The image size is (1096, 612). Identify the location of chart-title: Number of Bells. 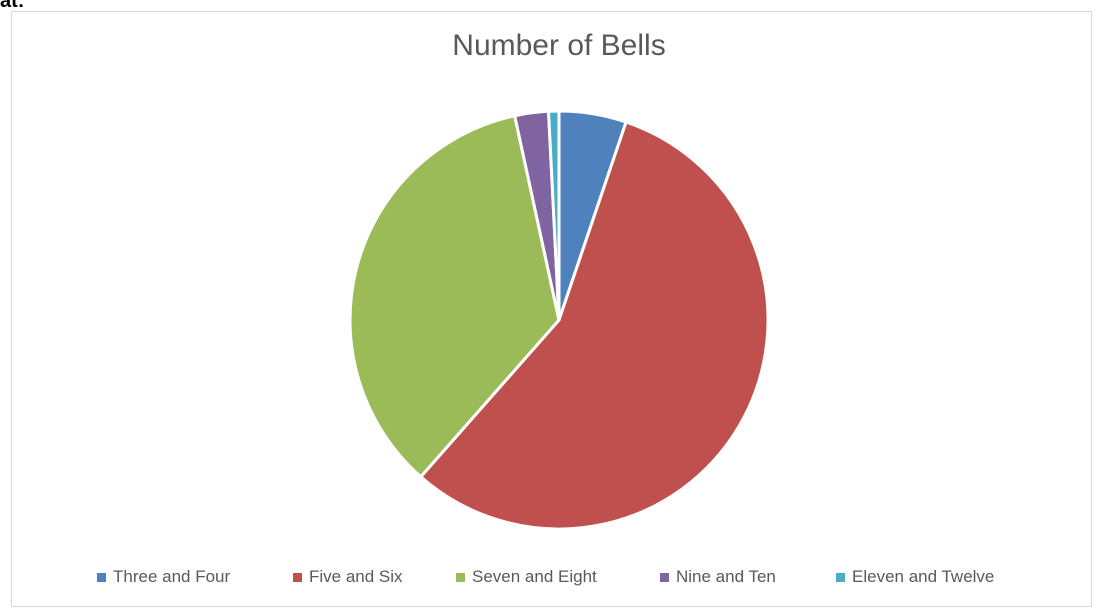
(559, 45).